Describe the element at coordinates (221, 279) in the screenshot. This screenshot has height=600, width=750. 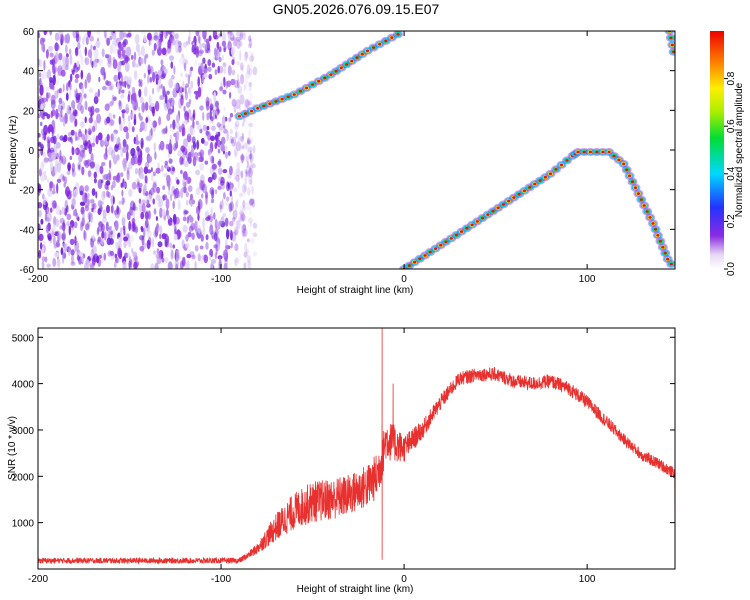
I see `x-tick-label: -100` at that location.